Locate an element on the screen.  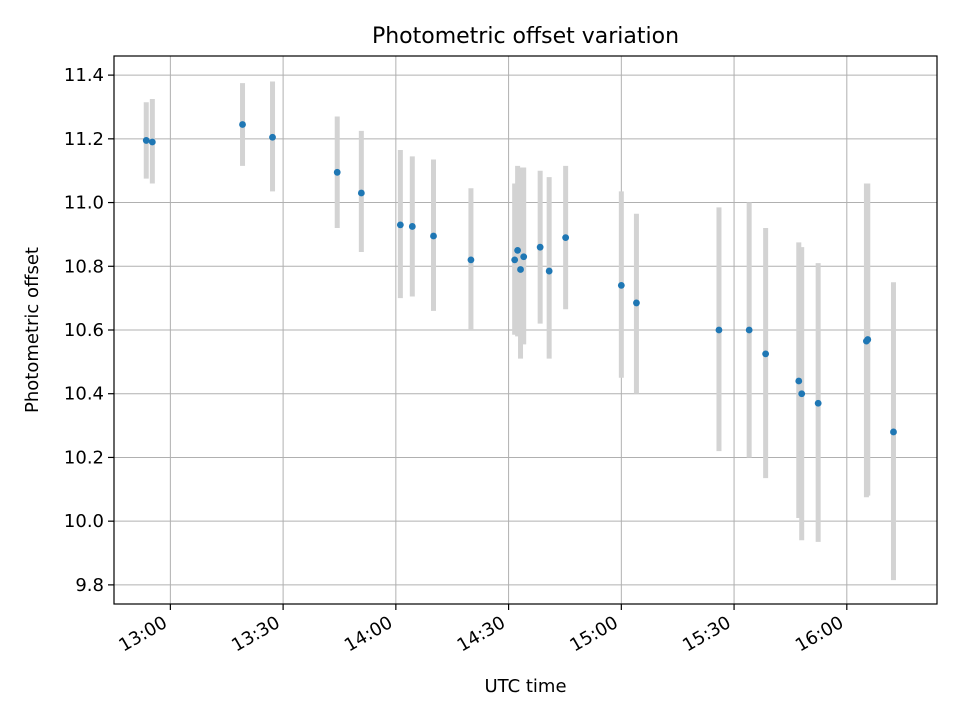
y-tick-label: 10.6 is located at coordinates (84, 330).